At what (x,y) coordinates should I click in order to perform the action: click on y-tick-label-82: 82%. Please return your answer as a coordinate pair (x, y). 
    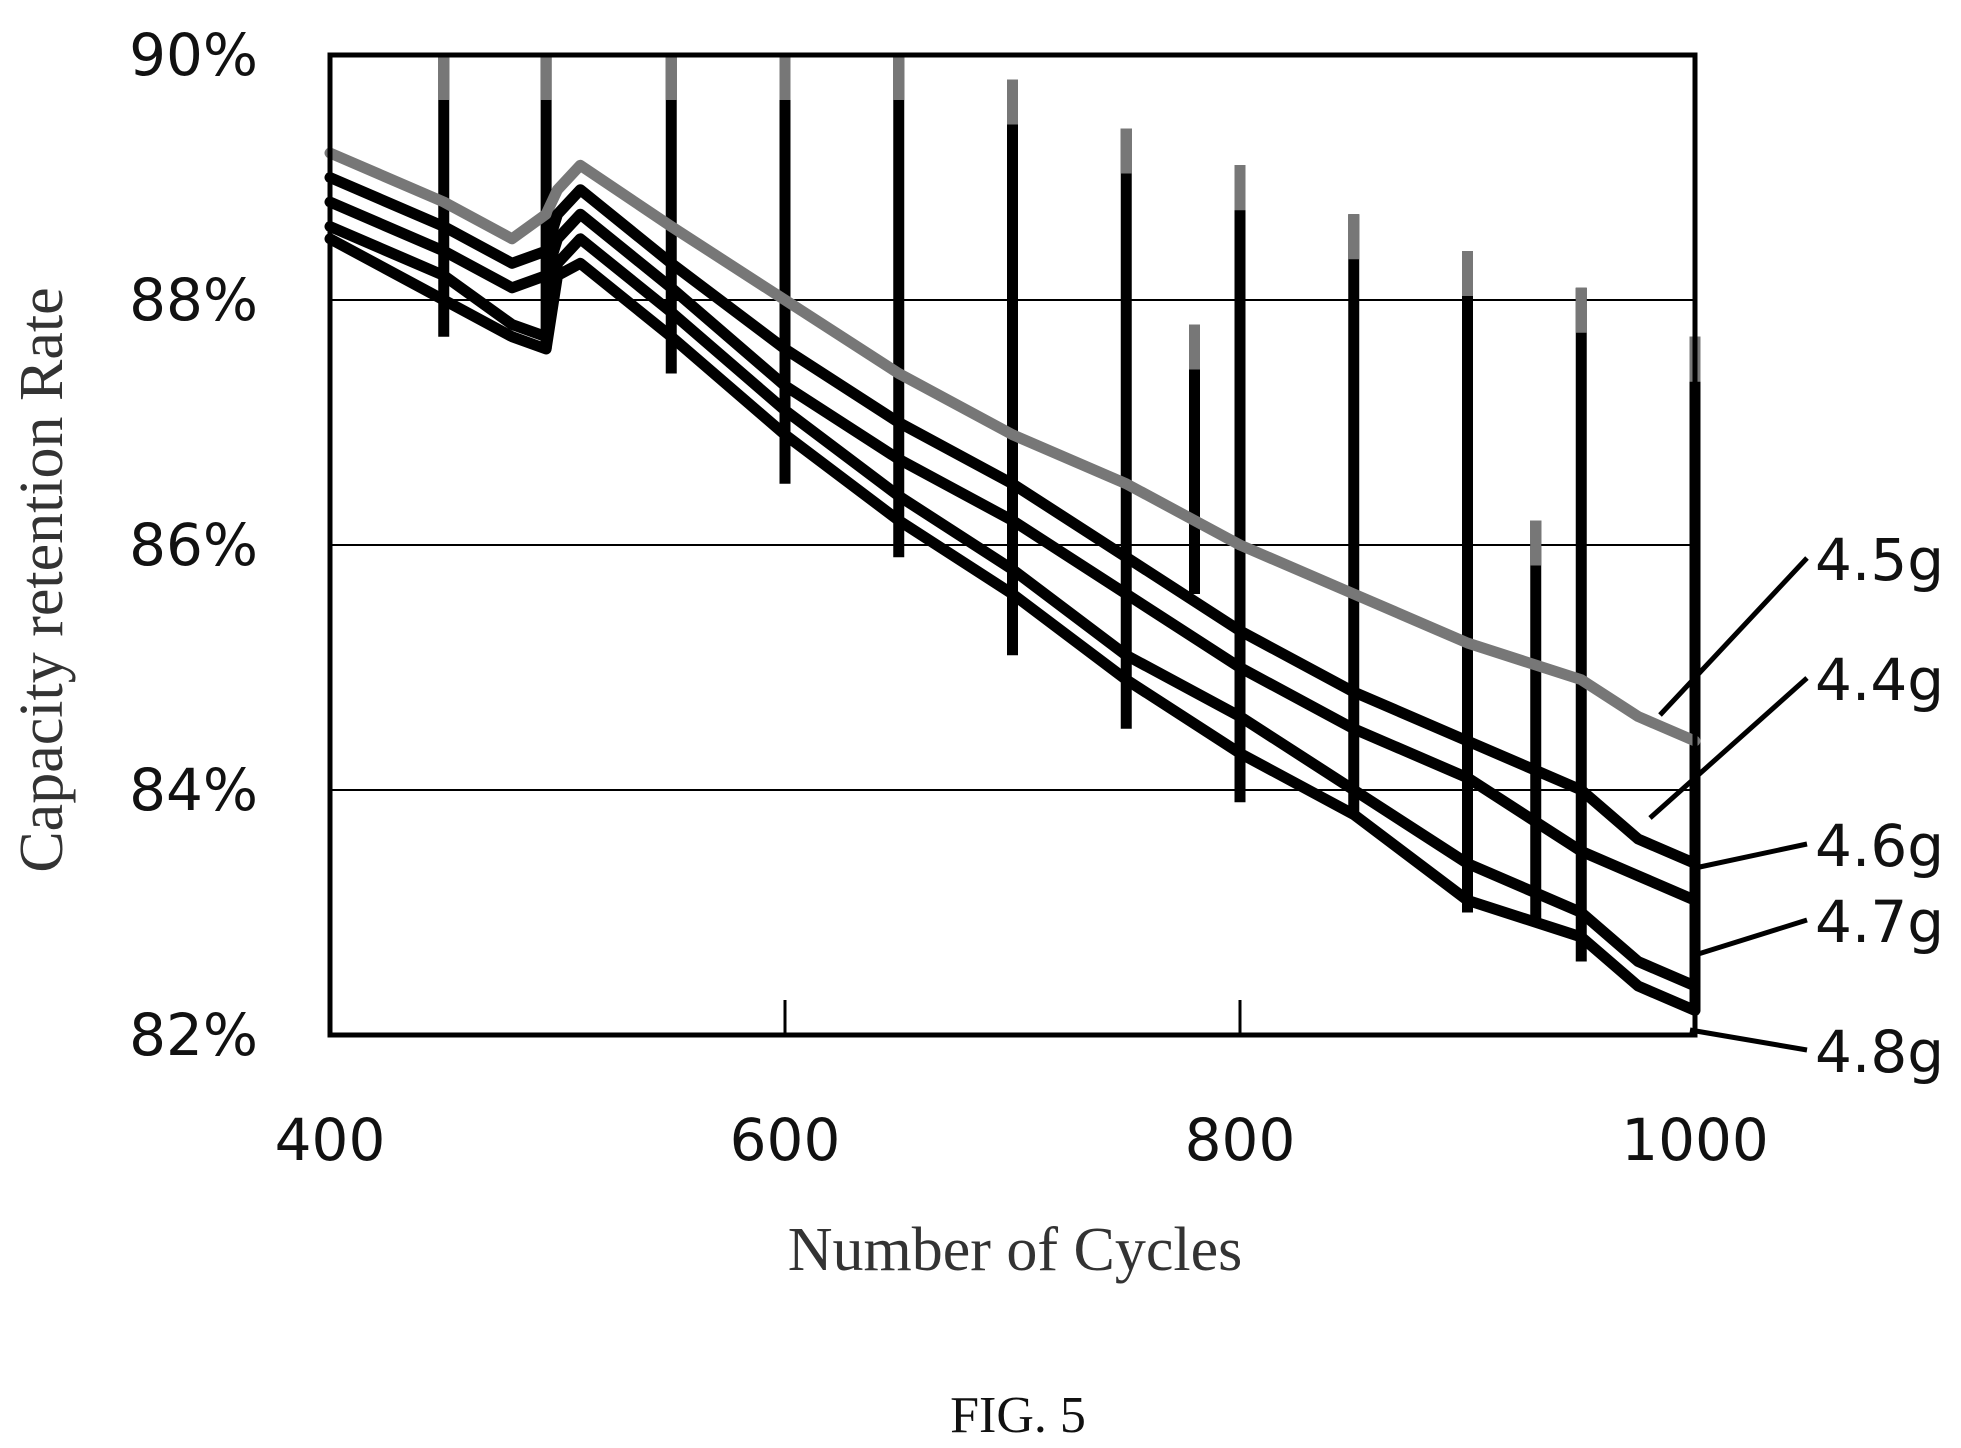
    Looking at the image, I should click on (193, 1035).